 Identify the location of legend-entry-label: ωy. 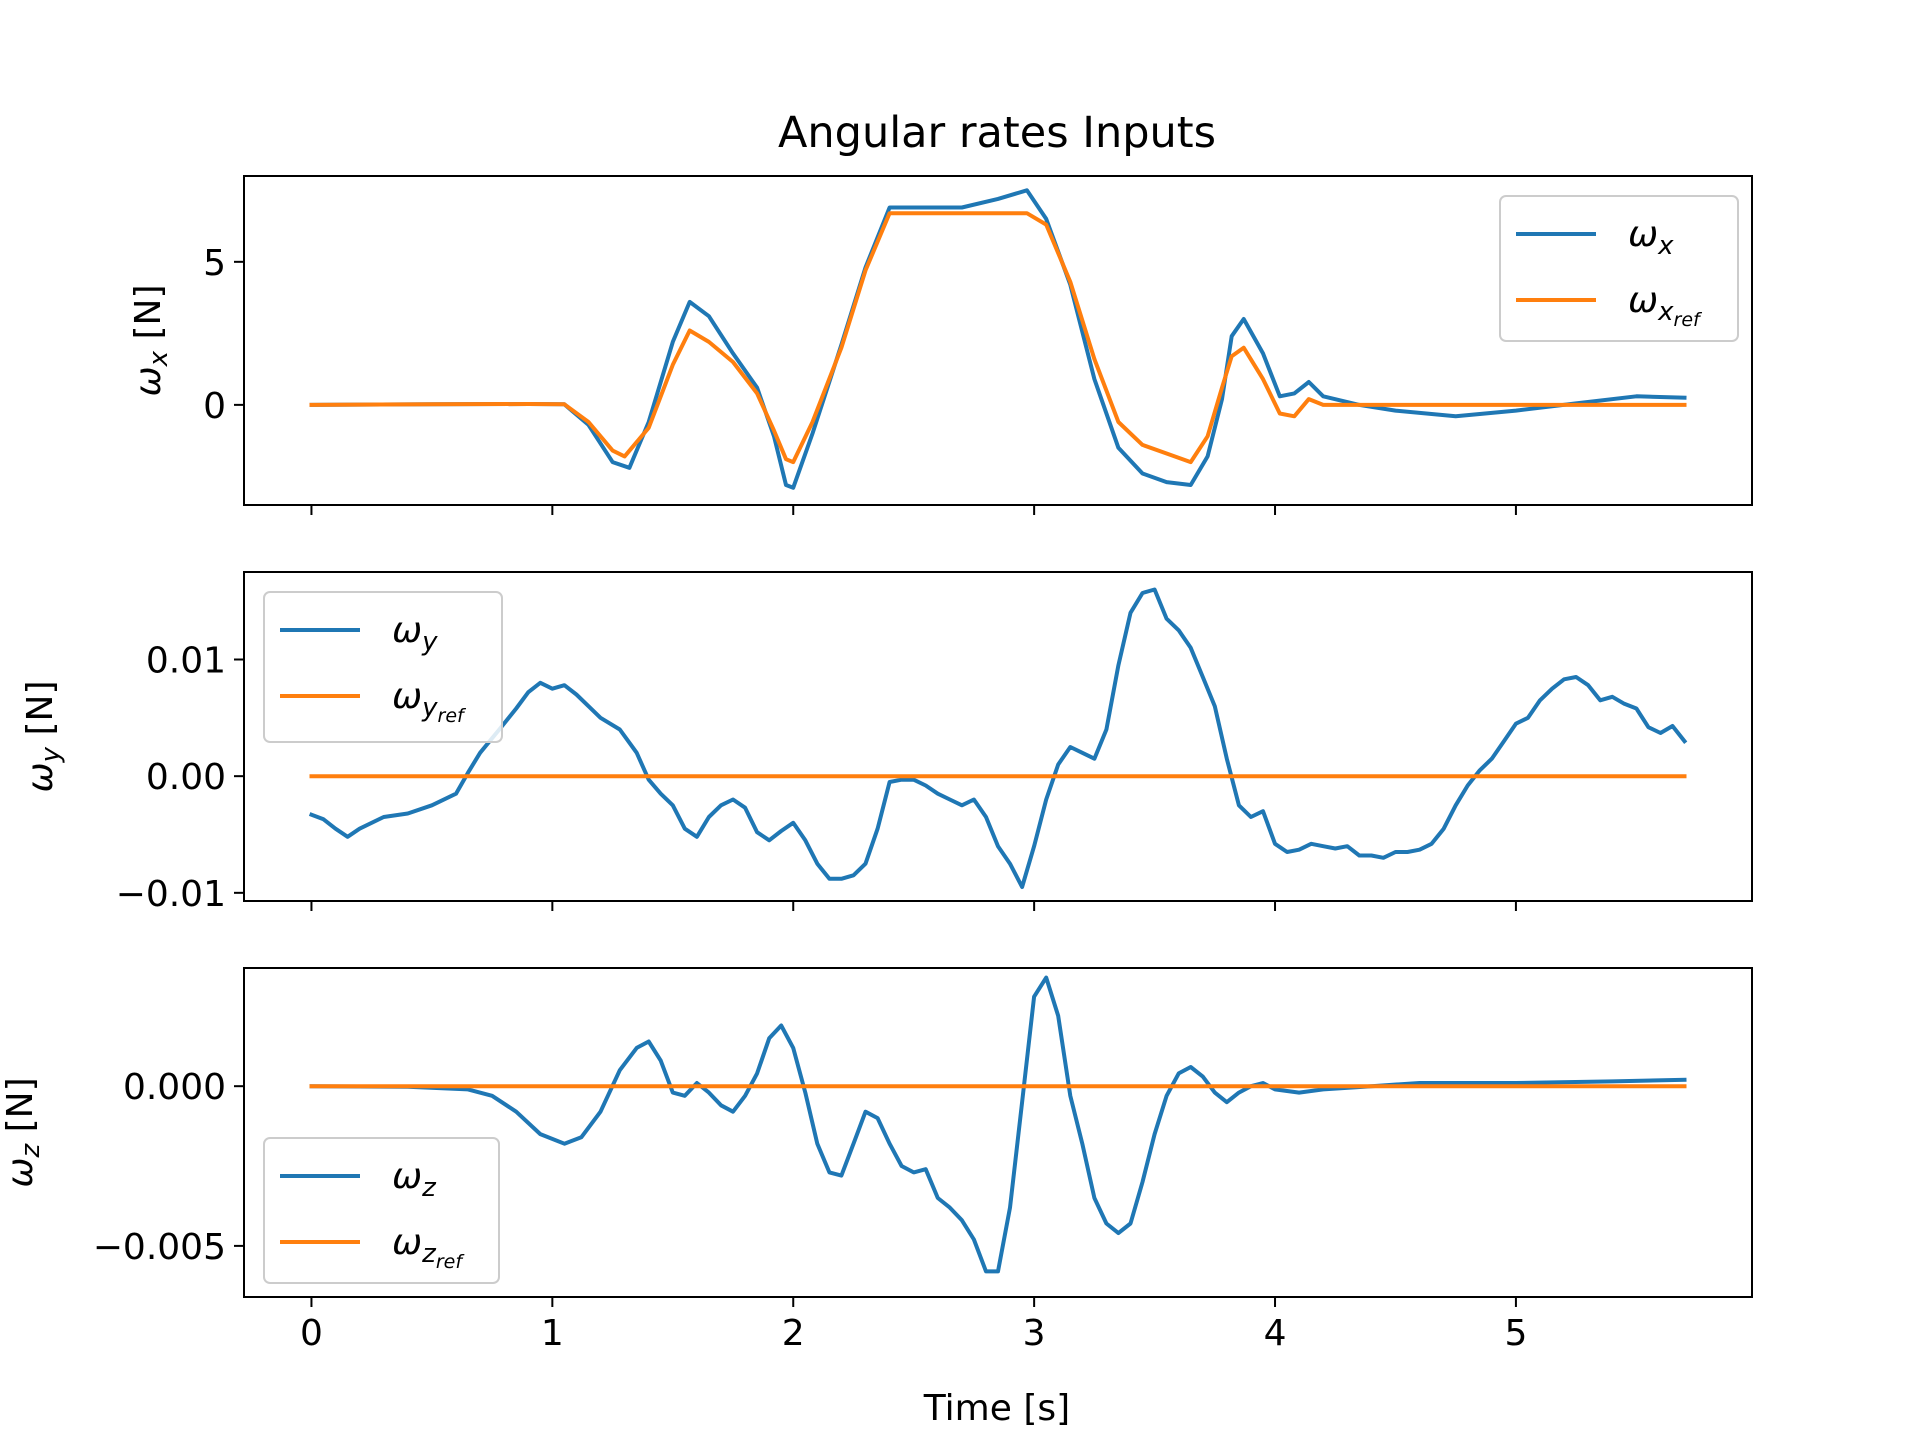
(415, 633).